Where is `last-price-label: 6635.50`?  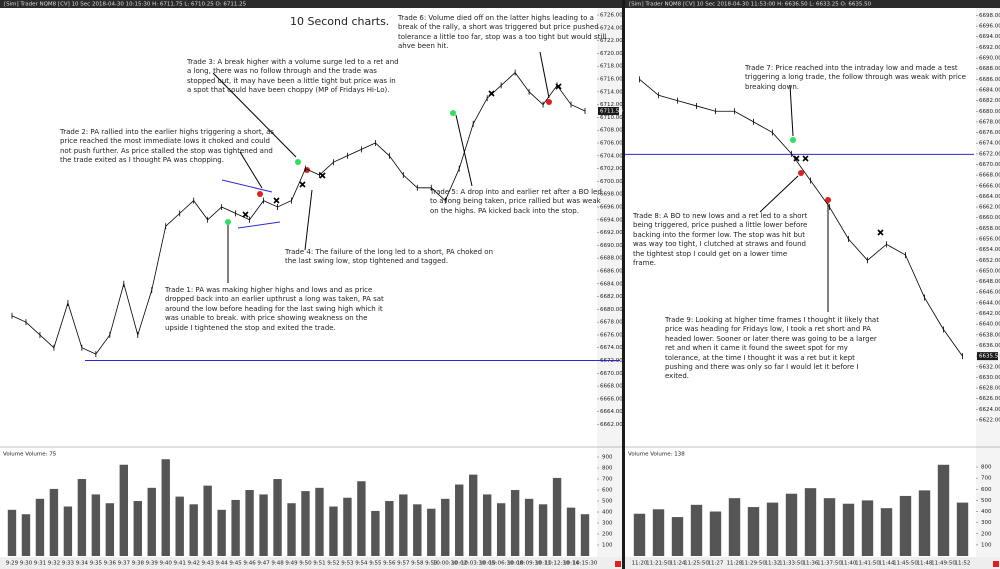 last-price-label: 6635.50 is located at coordinates (989, 357).